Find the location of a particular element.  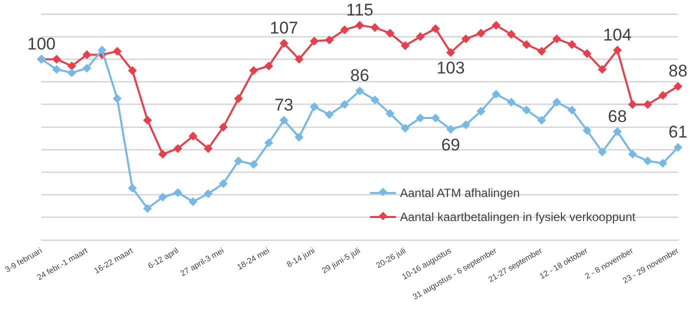

data-label: 61 is located at coordinates (678, 132).